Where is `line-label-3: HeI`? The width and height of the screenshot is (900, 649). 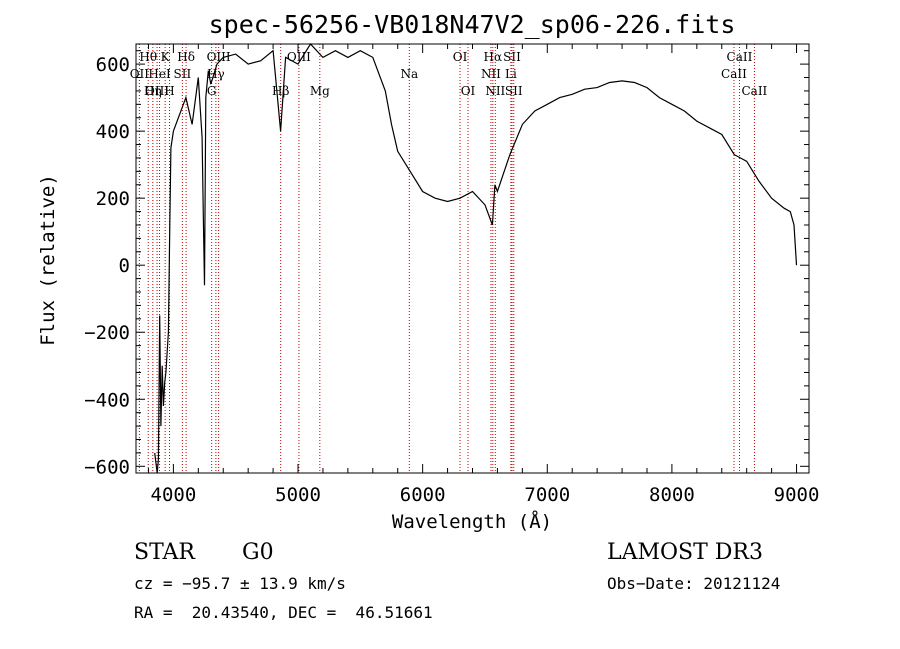
line-label-3: HeI is located at coordinates (159, 74).